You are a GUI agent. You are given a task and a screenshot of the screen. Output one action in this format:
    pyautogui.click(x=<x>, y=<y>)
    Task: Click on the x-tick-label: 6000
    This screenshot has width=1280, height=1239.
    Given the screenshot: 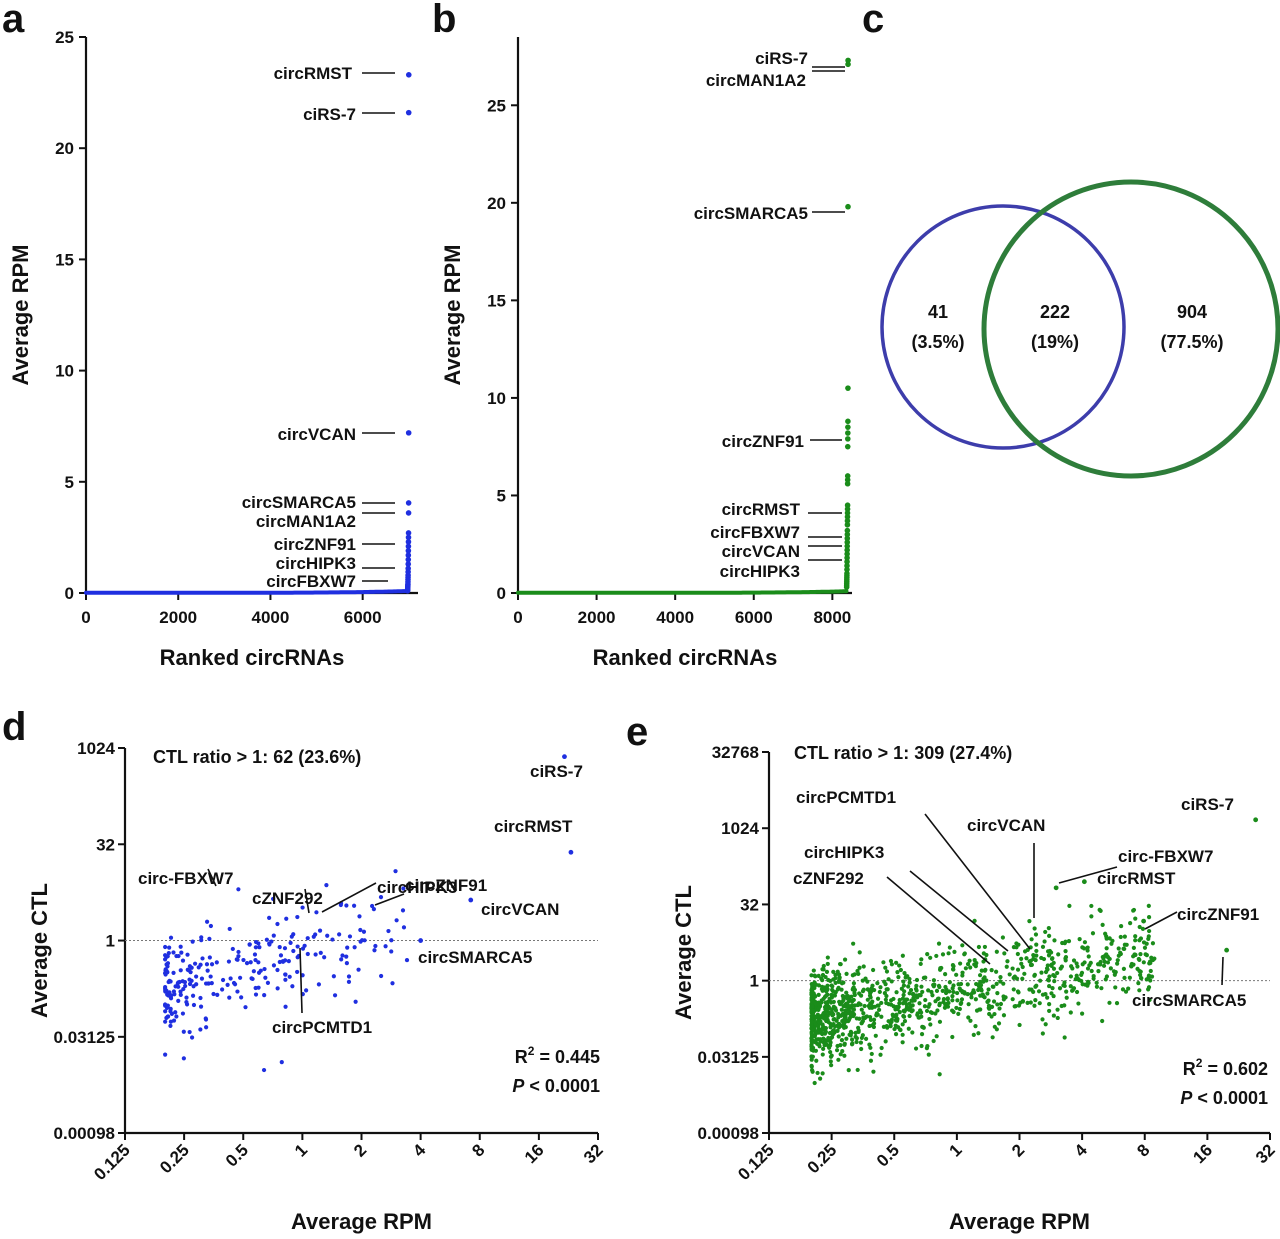 What is the action you would take?
    pyautogui.click(x=363, y=617)
    